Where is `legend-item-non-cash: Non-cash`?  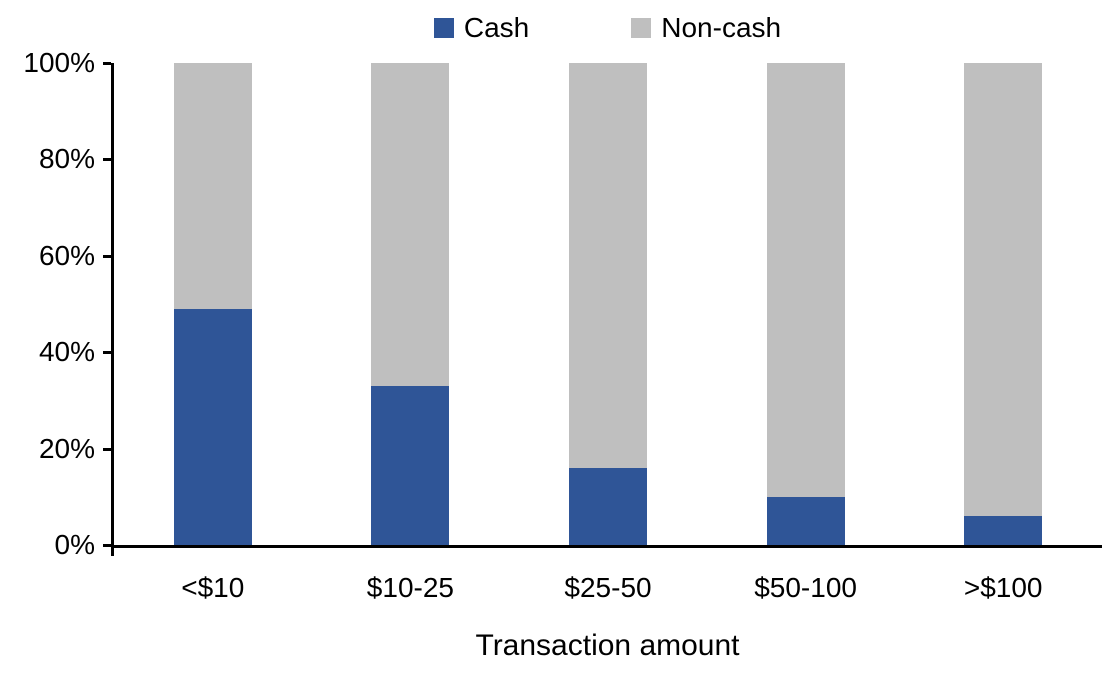 legend-item-non-cash: Non-cash is located at coordinates (706, 28).